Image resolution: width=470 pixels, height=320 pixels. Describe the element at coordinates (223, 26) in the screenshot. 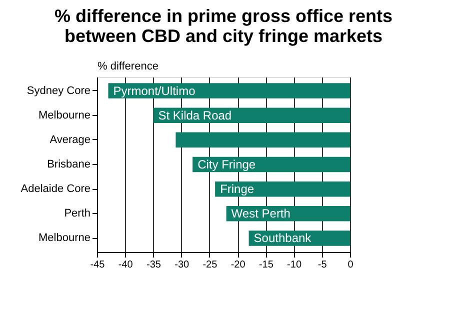

I see `chart-title: % difference in prime gross office rents between CBD and city fringe markets` at that location.